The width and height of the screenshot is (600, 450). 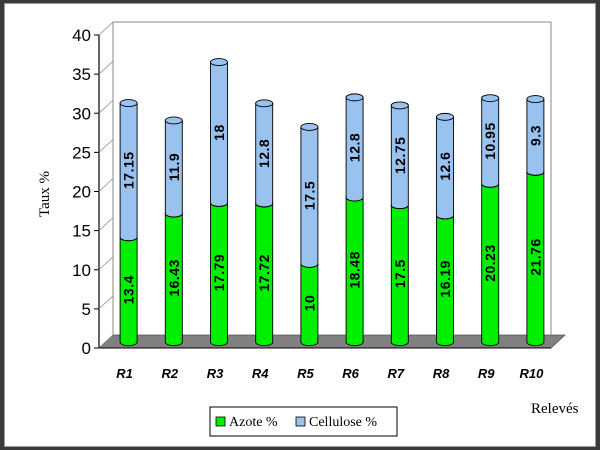 What do you see at coordinates (129, 170) in the screenshot?
I see `data-label-R1-cellulose: 17.15` at bounding box center [129, 170].